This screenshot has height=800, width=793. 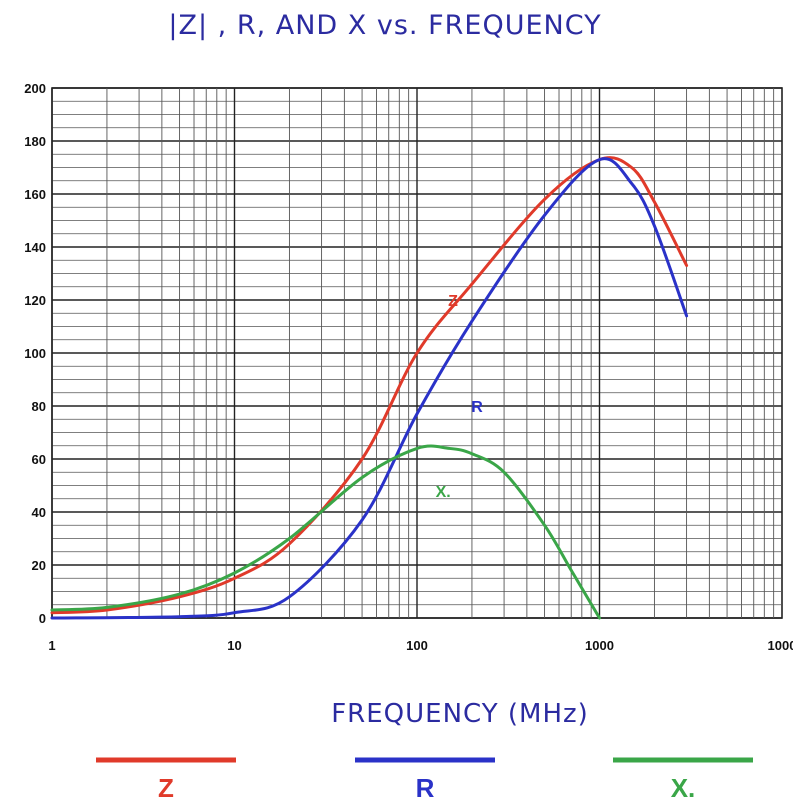 What do you see at coordinates (453, 301) in the screenshot?
I see `inline-label-z: Z` at bounding box center [453, 301].